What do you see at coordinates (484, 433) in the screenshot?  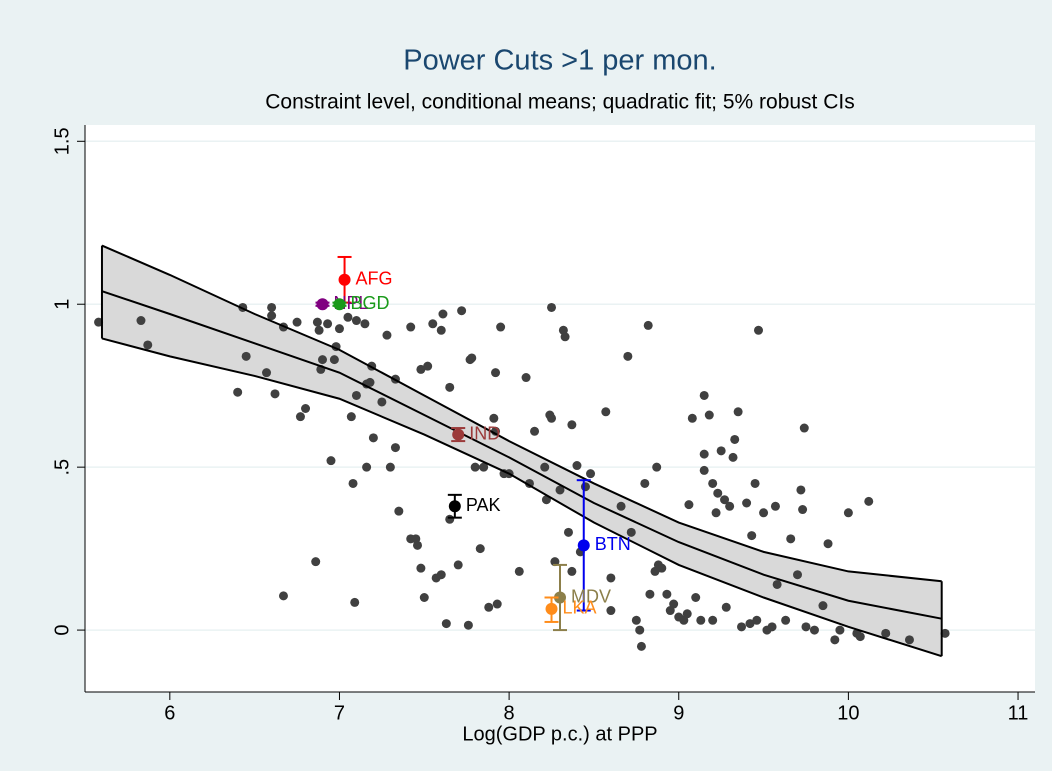 I see `country-label: IND` at bounding box center [484, 433].